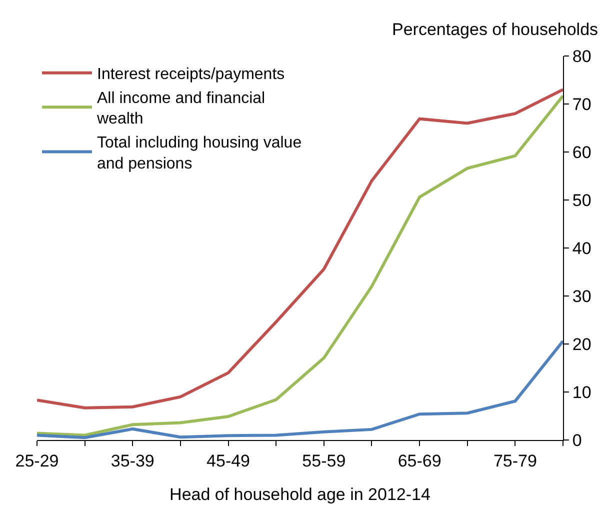 The height and width of the screenshot is (509, 604). What do you see at coordinates (582, 152) in the screenshot?
I see `y-tick-label: 60` at bounding box center [582, 152].